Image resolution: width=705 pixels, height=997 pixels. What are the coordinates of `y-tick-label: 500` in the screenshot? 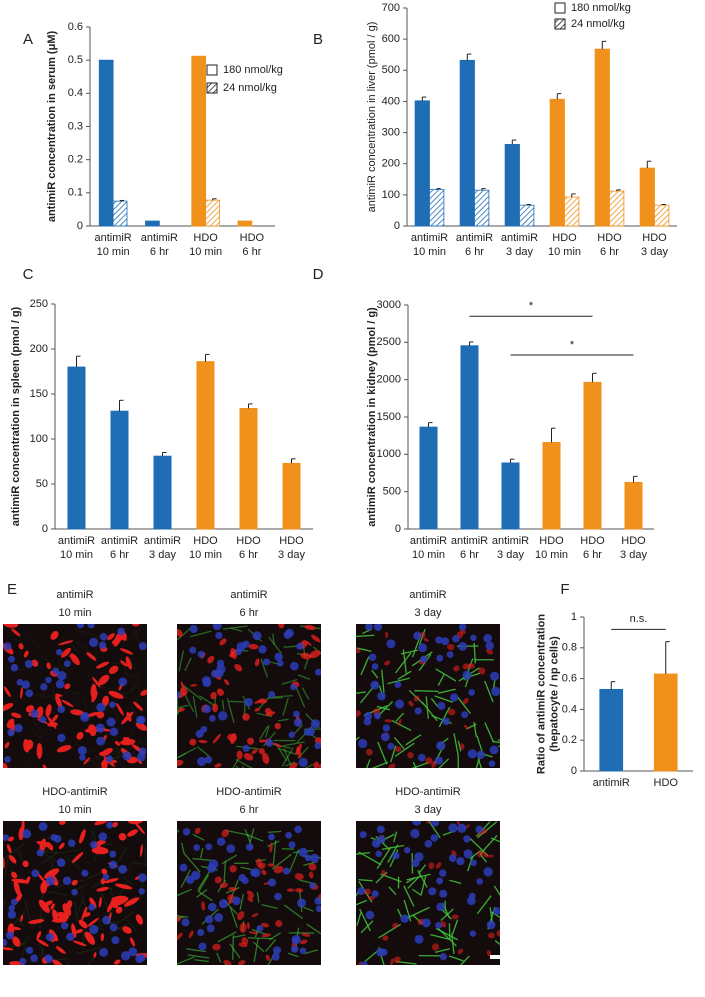 It's located at (391, 70).